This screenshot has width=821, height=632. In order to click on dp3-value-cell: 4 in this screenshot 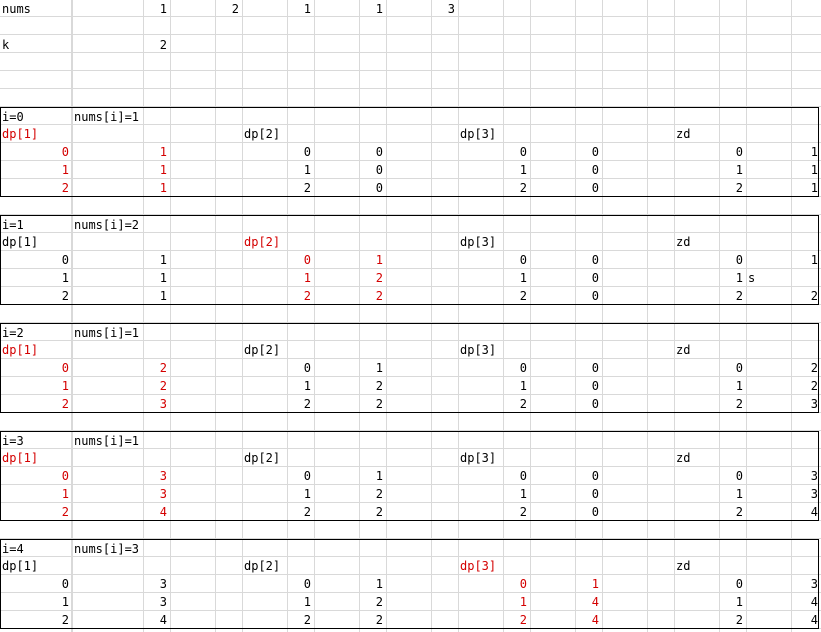, I will do `click(595, 620)`.